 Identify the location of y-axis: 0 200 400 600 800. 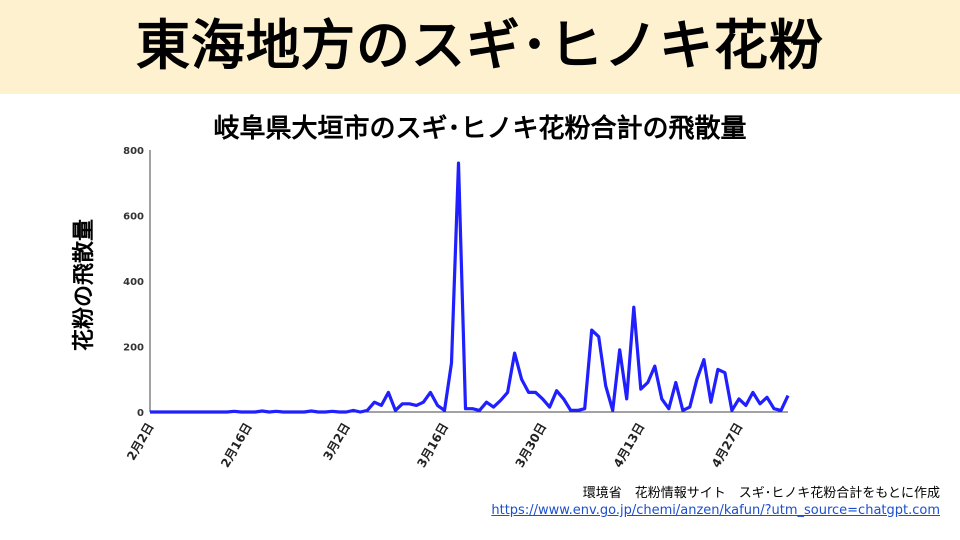
(137, 282).